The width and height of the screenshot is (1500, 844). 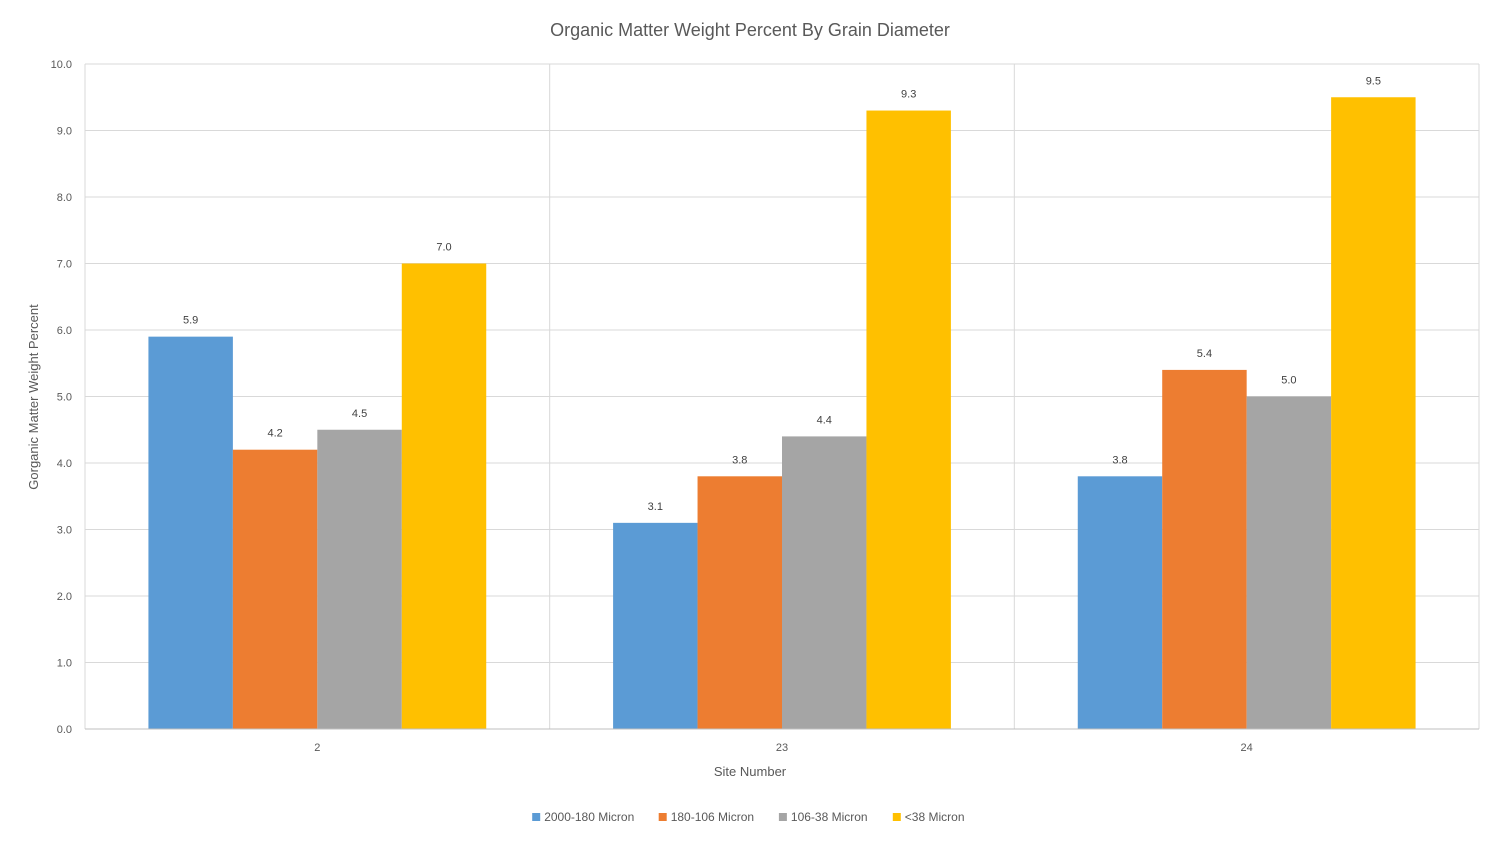 I want to click on legend-label: 180-106 Micron, so click(x=712, y=817).